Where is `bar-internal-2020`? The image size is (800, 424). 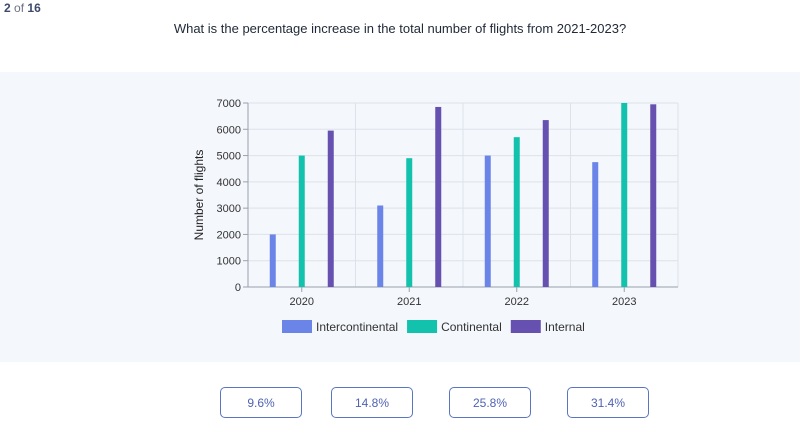 bar-internal-2020 is located at coordinates (330, 208).